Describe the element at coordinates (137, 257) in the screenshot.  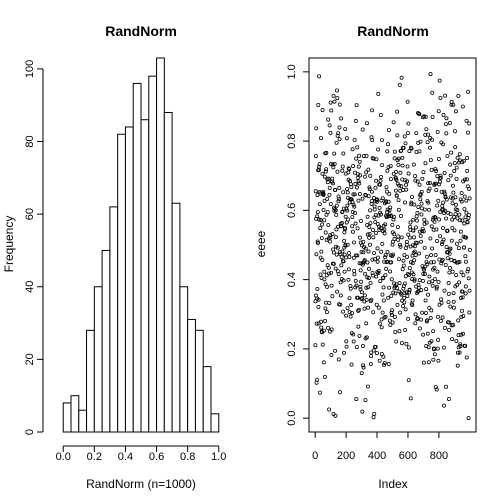
I see `histogram-bar` at that location.